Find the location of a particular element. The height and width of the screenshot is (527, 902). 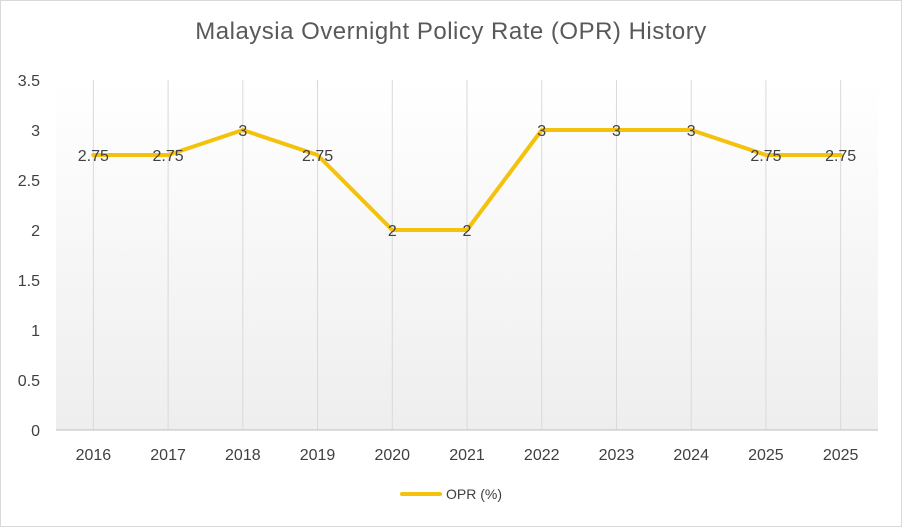

y-tick-label: 2.5 is located at coordinates (29, 181).